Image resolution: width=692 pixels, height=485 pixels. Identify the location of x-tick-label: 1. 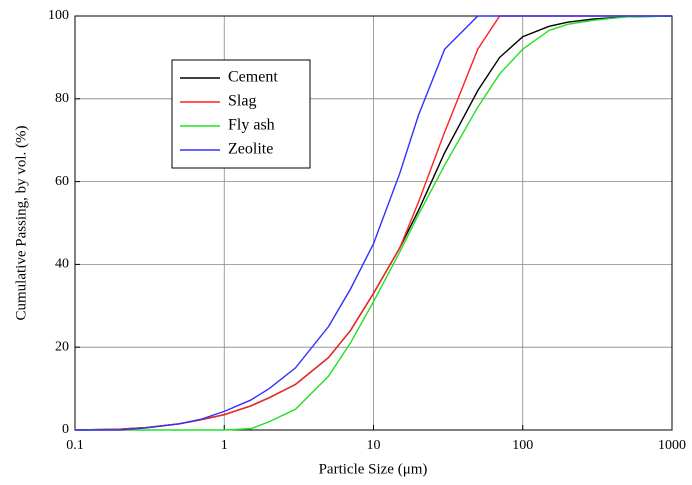
(224, 445).